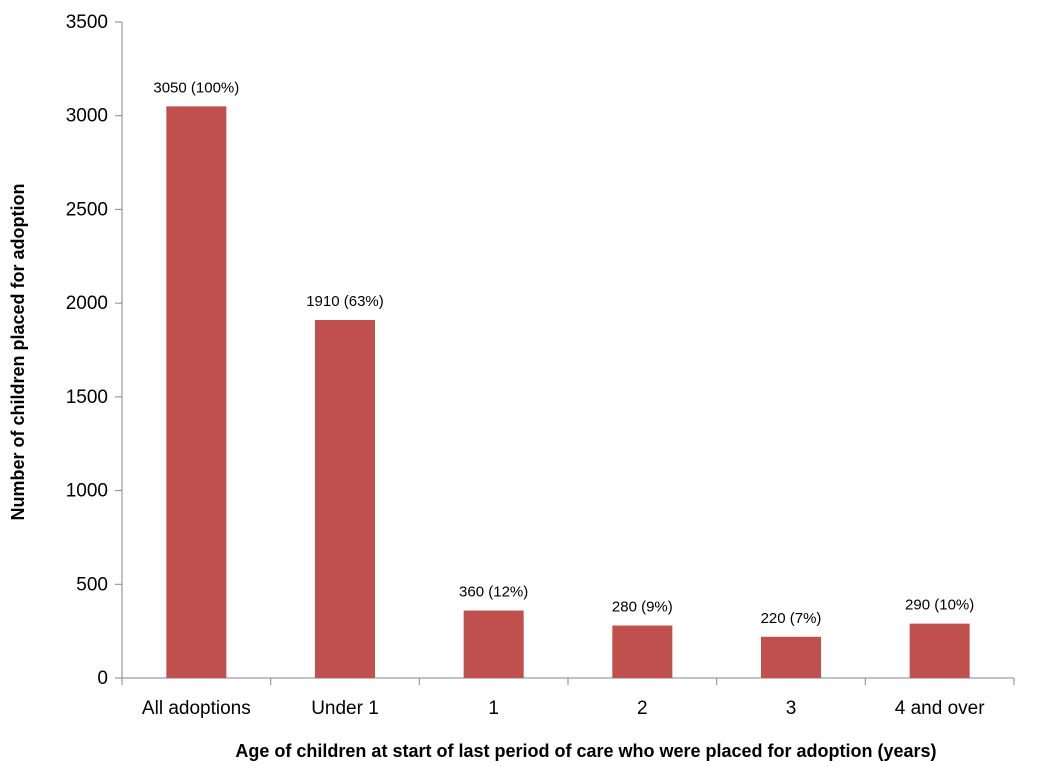 The image size is (1048, 767). What do you see at coordinates (791, 618) in the screenshot?
I see `data-label: 220 (7%)` at bounding box center [791, 618].